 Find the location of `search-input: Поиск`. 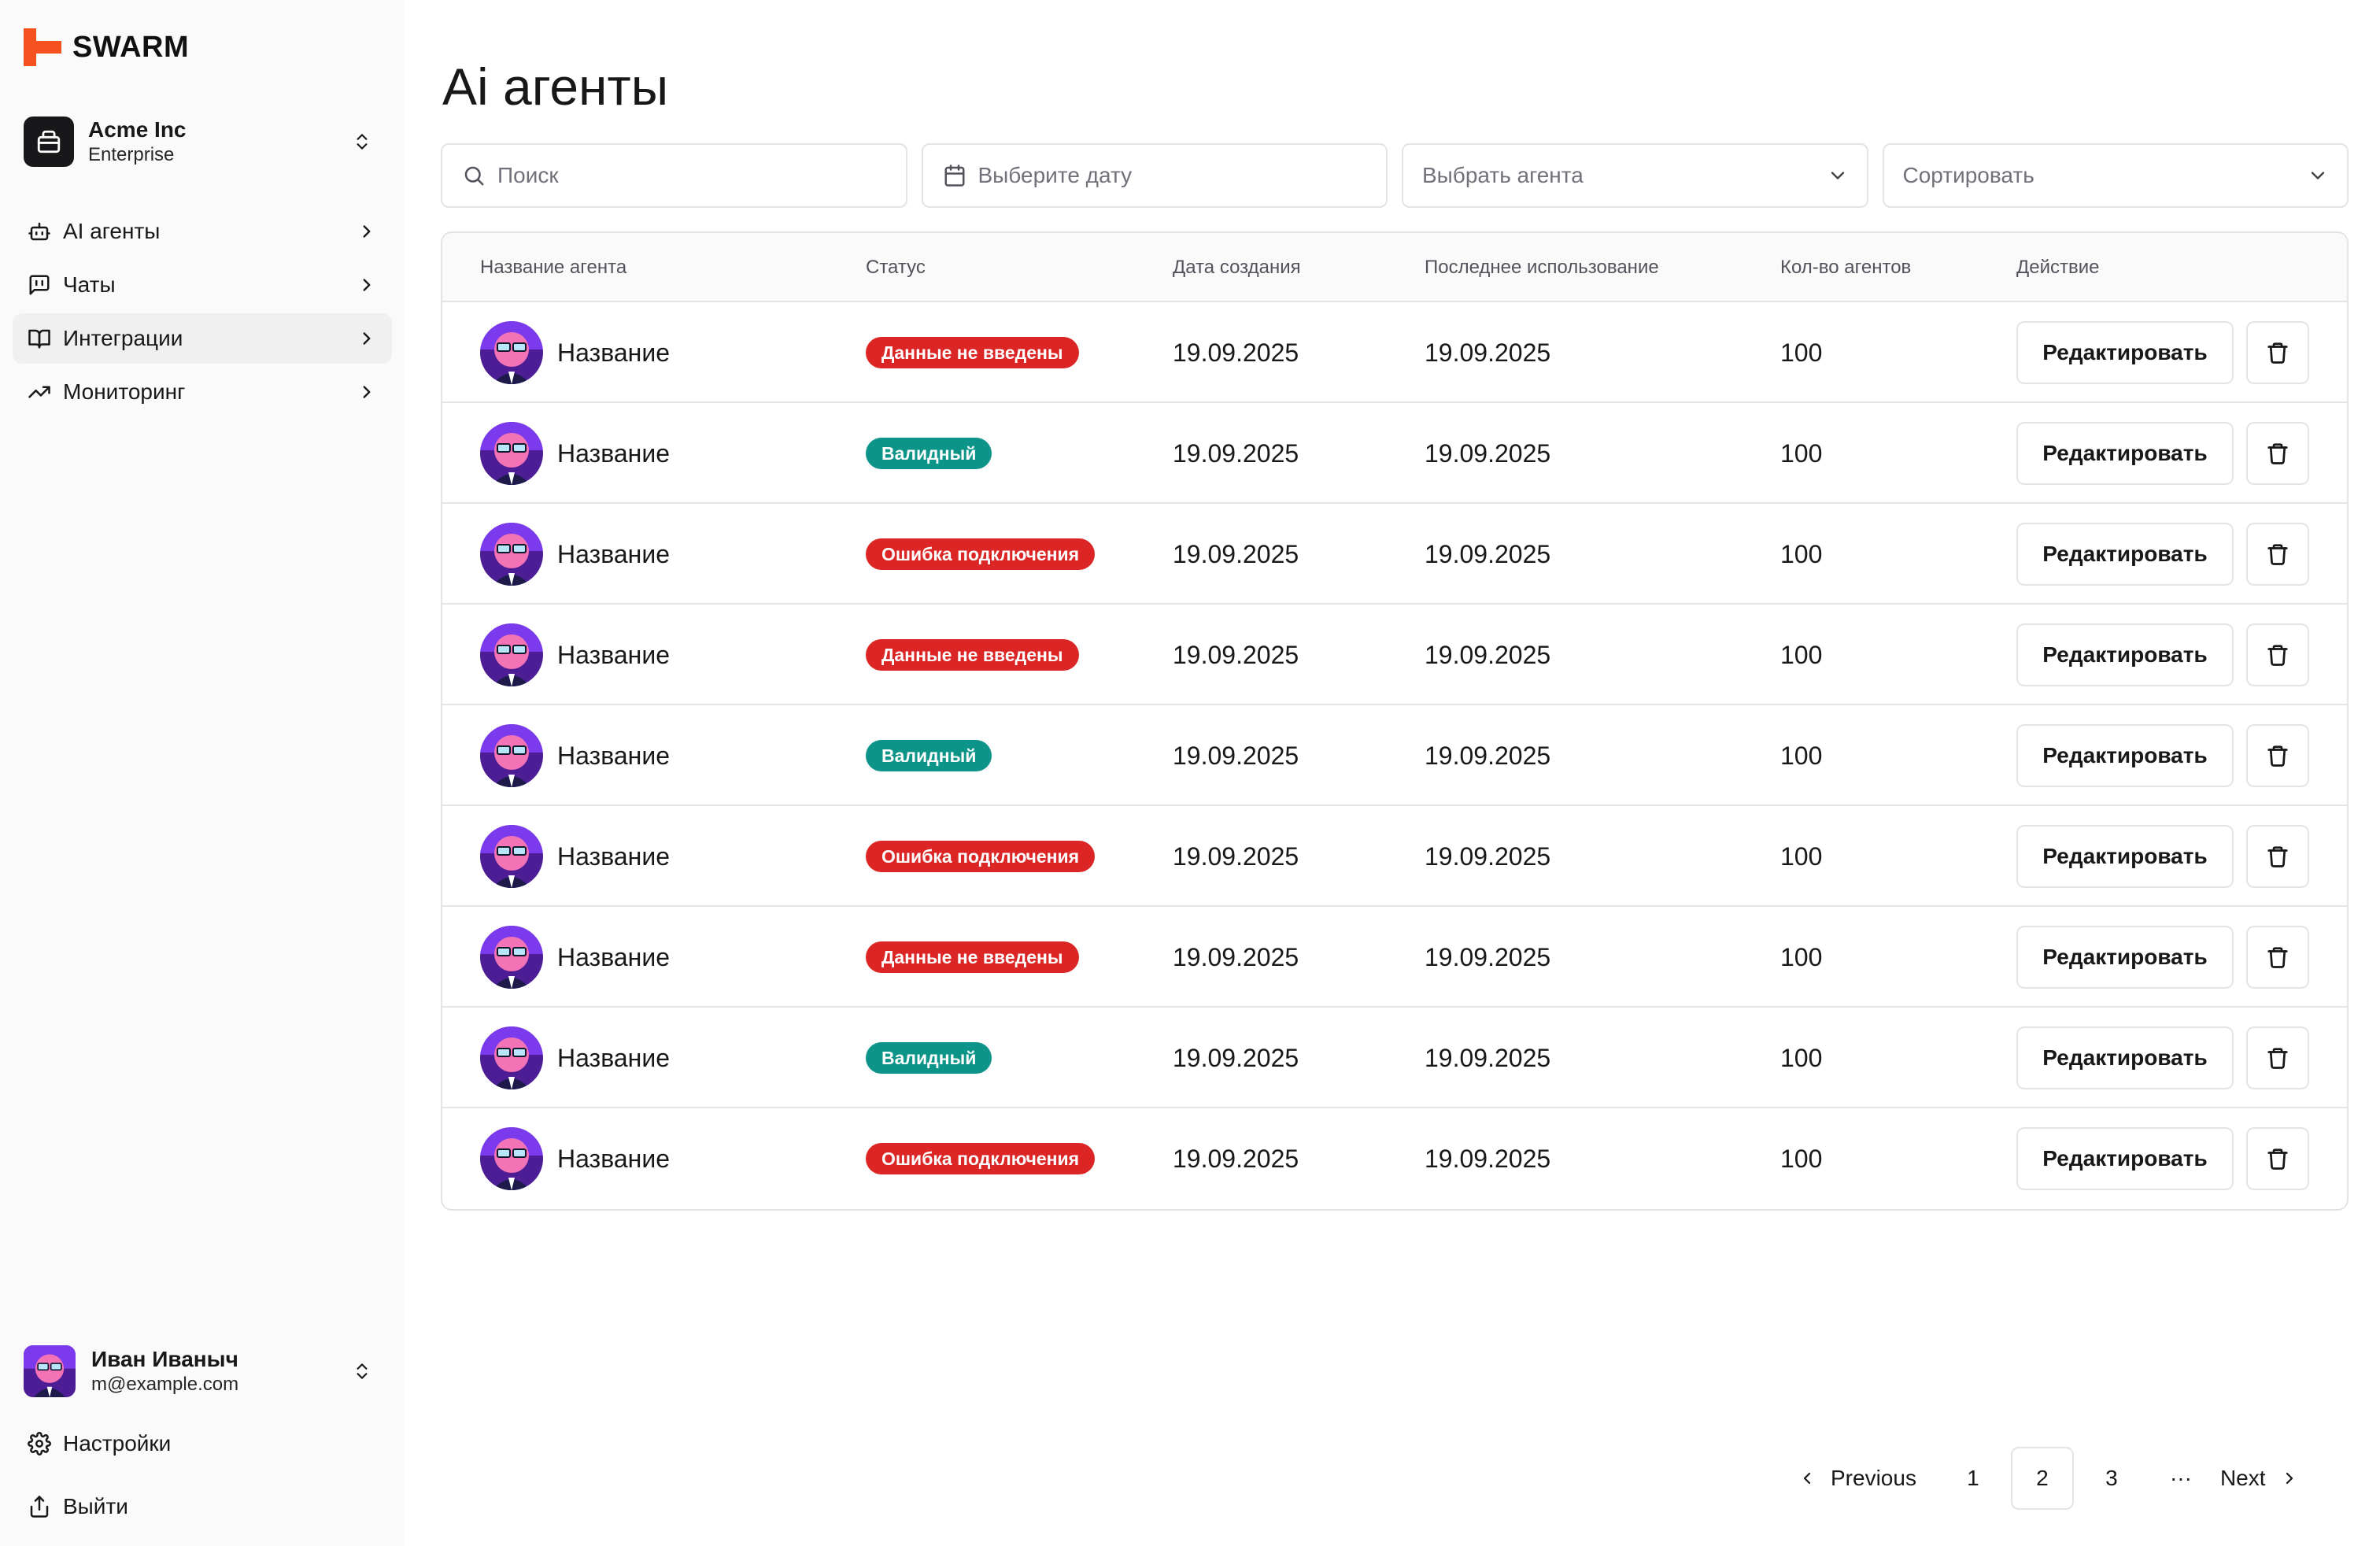

search-input: Поиск is located at coordinates (674, 175).